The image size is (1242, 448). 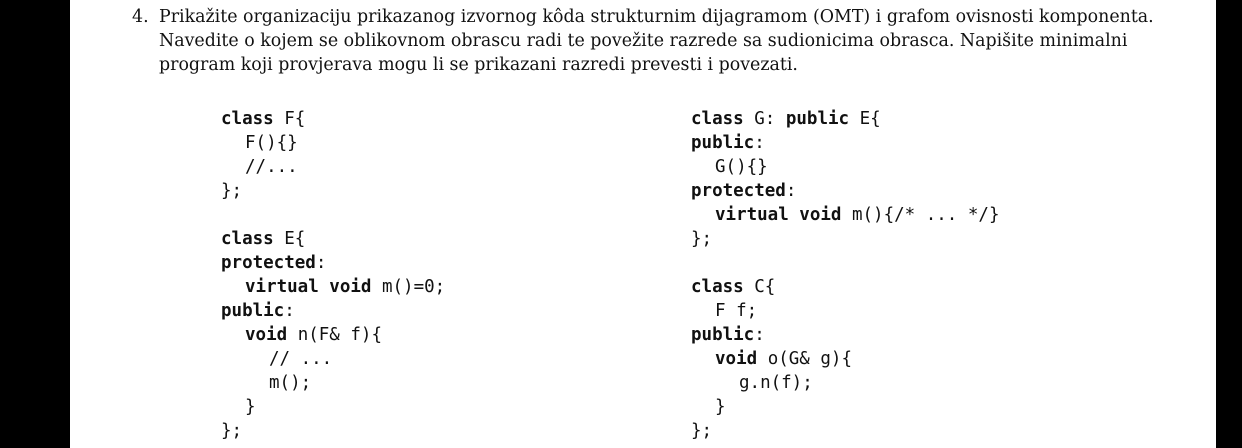 I want to click on code-line: class F{, so click(x=263, y=119).